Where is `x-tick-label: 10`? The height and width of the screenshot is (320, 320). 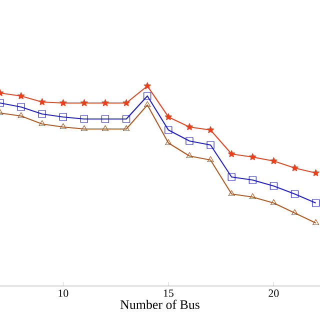 x-tick-label: 10 is located at coordinates (63, 293).